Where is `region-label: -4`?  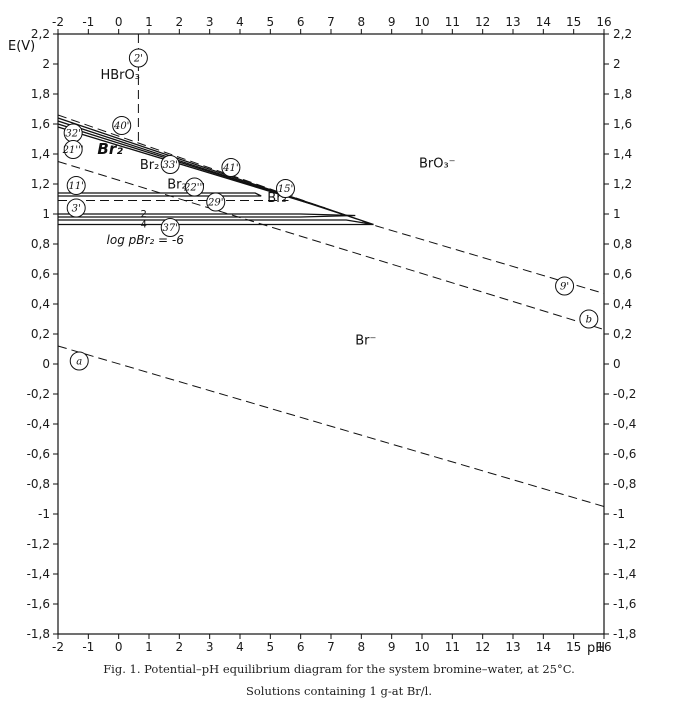
region-label: -4 is located at coordinates (142, 225).